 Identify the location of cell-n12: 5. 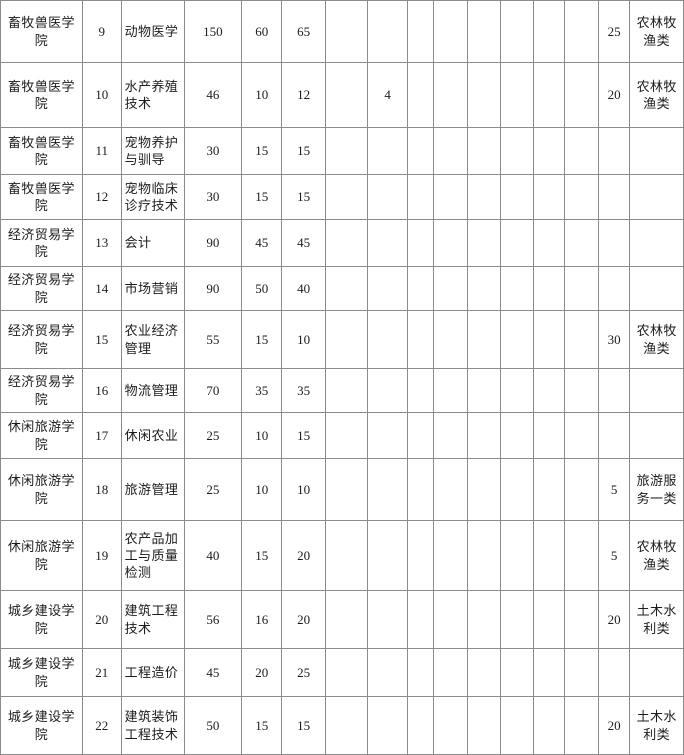
(614, 489).